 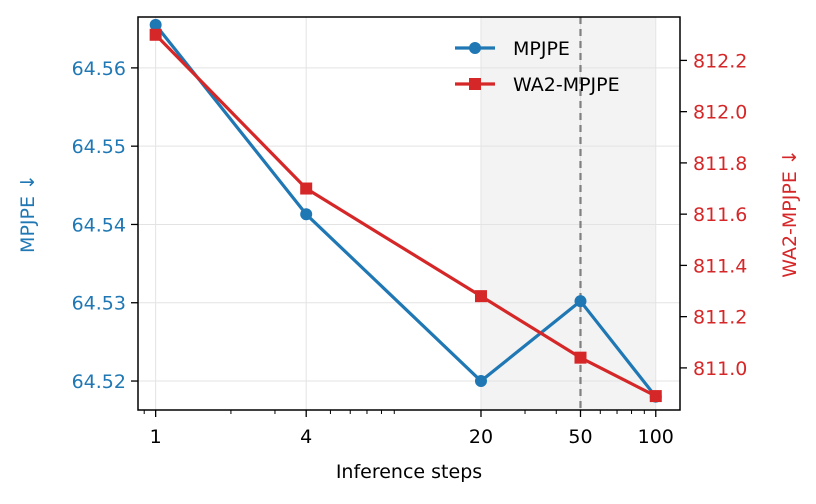 What do you see at coordinates (156, 437) in the screenshot?
I see `x-tick-label: 1` at bounding box center [156, 437].